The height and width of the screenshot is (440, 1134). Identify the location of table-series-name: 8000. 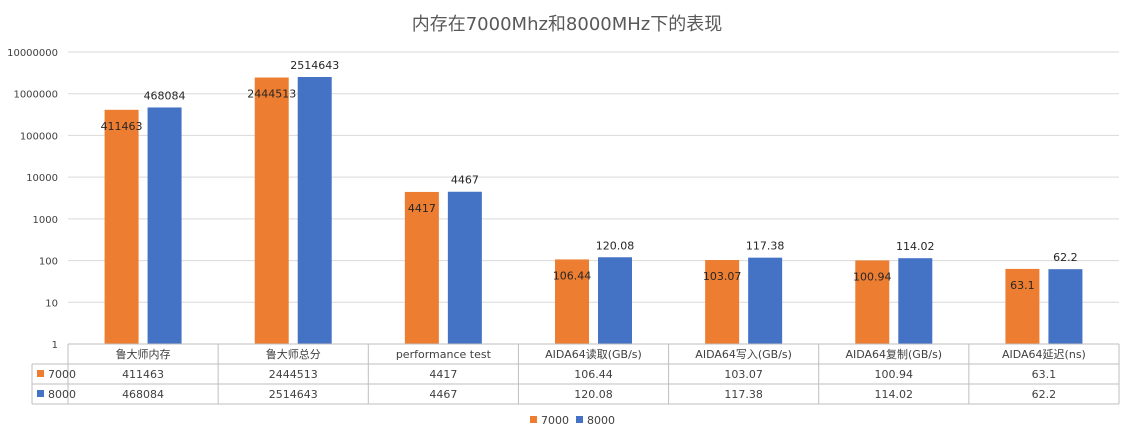
(62, 394).